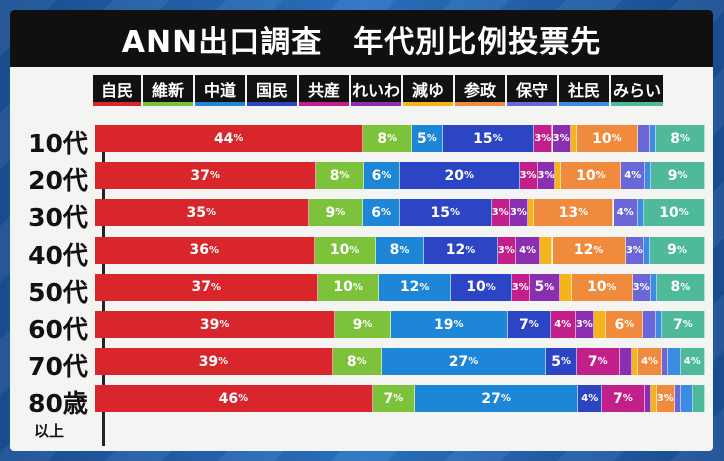  What do you see at coordinates (440, 212) in the screenshot?
I see `data-label: 15` at bounding box center [440, 212].